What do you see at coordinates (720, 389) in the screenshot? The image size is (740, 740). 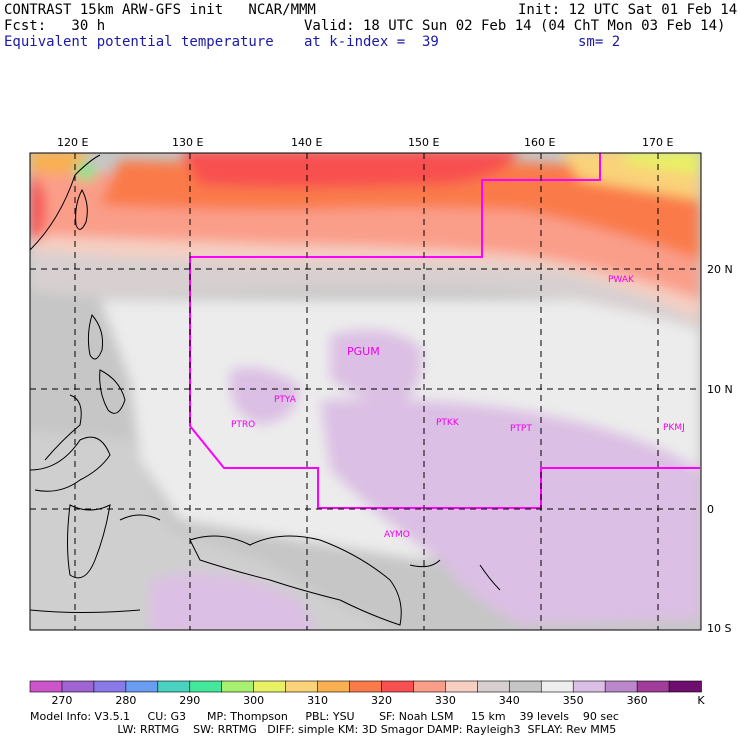 I see `lat-label: 10 N` at bounding box center [720, 389].